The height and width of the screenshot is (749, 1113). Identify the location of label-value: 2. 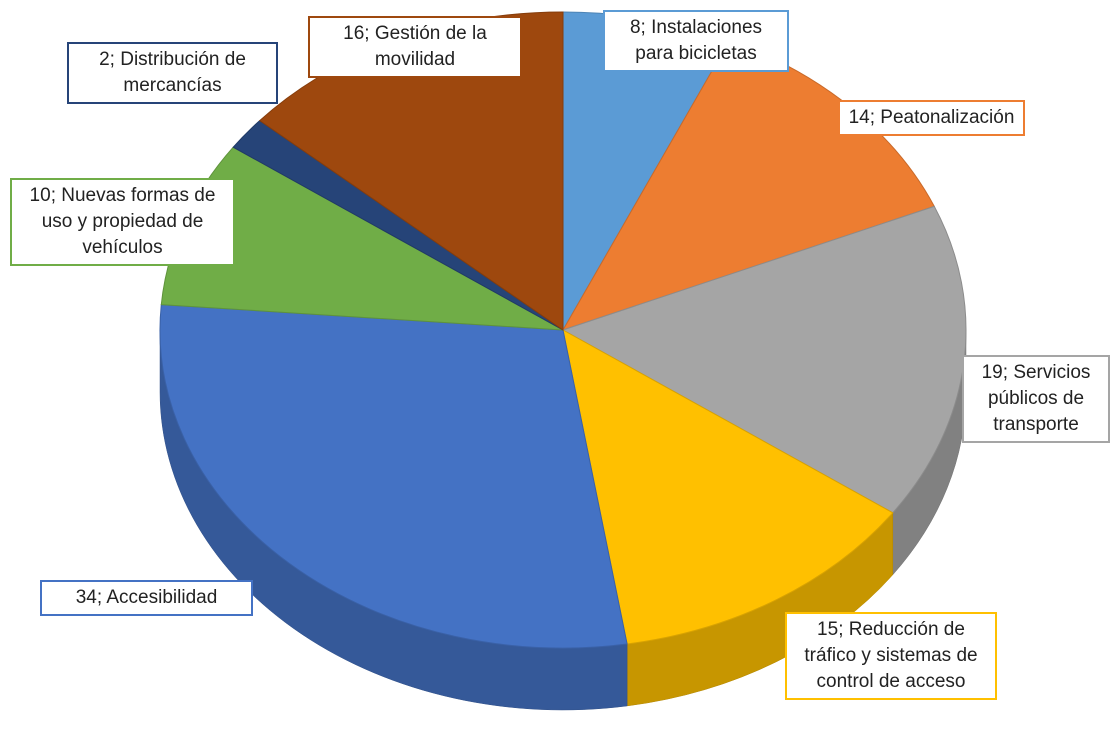
(104, 59).